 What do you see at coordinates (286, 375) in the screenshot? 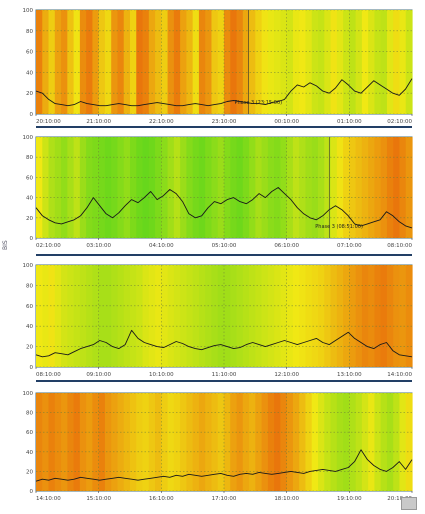
I see `x-tick-label: 12:10:00` at bounding box center [286, 375].